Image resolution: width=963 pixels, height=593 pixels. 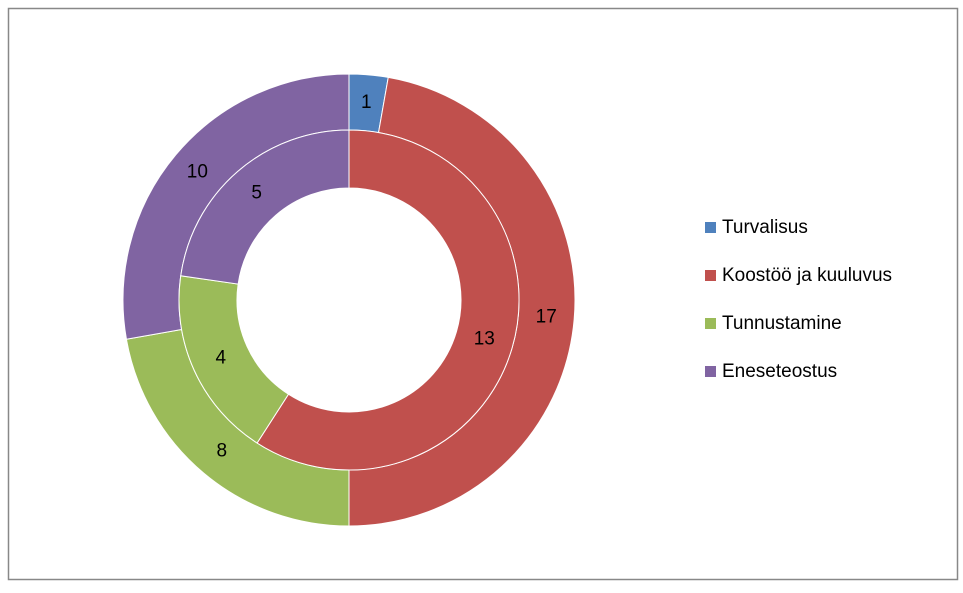 I want to click on legend-label: Koostöö ja kuuluvus, so click(x=807, y=275).